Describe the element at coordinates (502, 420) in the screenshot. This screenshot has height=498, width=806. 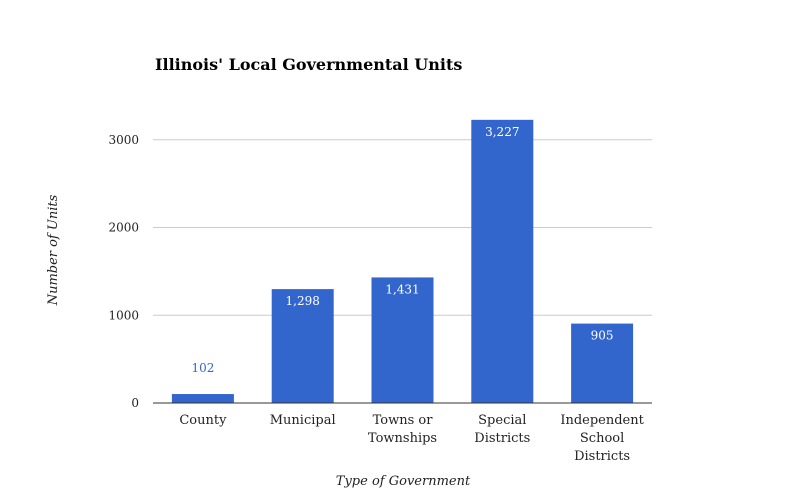
I see `x-tick-label-line: Special` at that location.